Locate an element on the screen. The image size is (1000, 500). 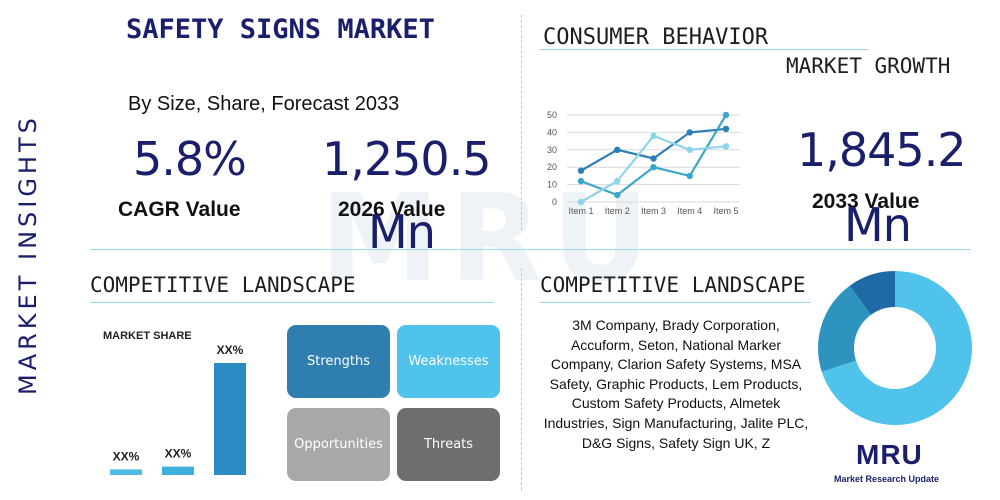
series-line is located at coordinates (653, 155).